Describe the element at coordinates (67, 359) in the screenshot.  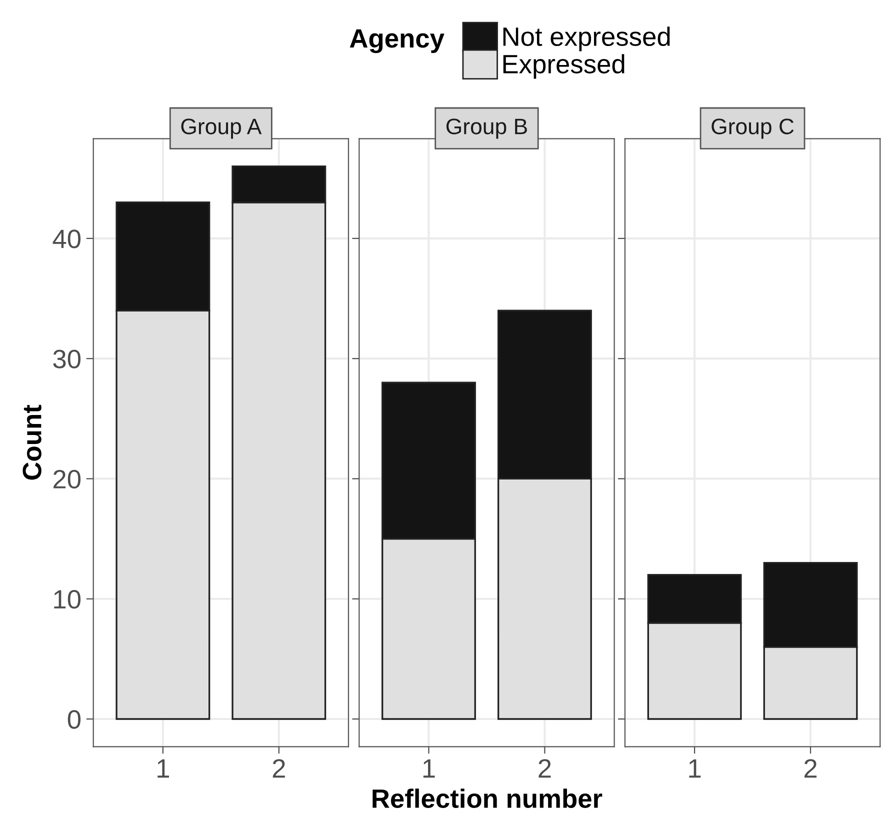
I see `y-tick-label: 30` at that location.